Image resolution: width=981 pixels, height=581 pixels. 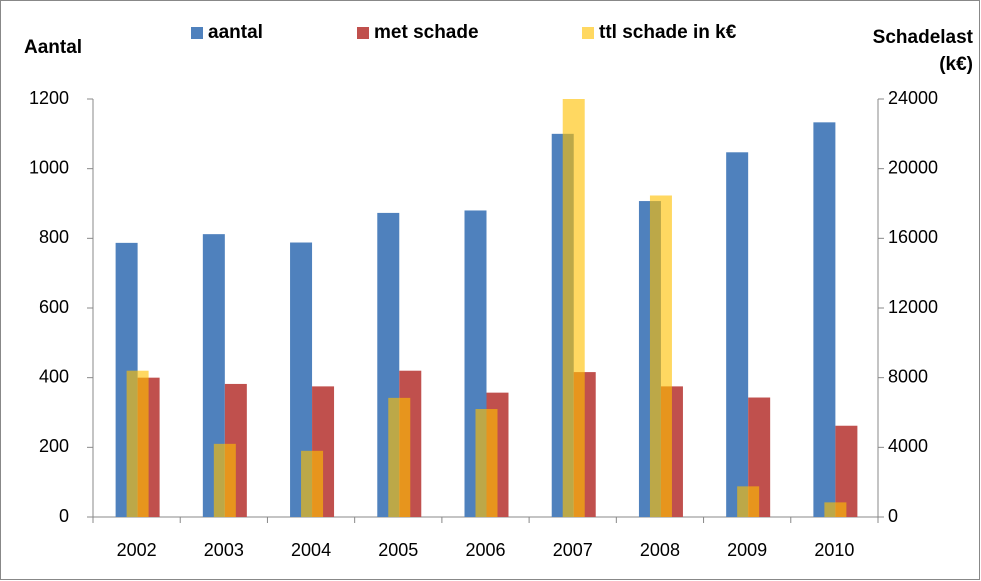 What do you see at coordinates (398, 550) in the screenshot?
I see `x-tick-label: 2005` at bounding box center [398, 550].